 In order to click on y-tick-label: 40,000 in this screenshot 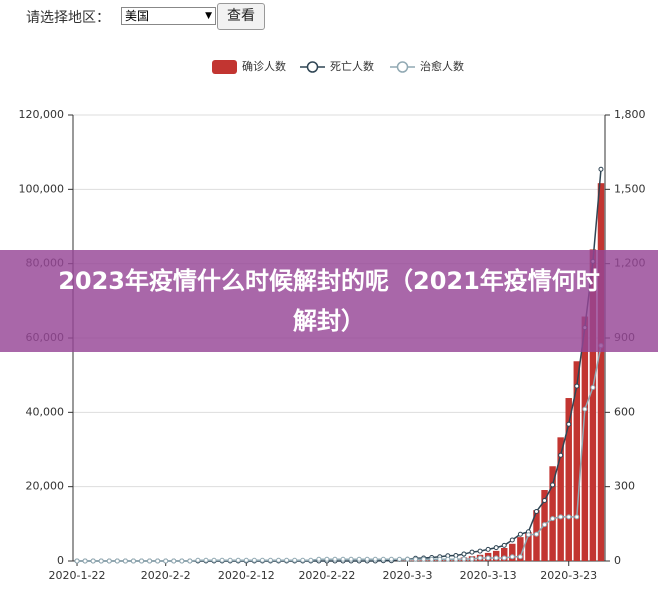, I will do `click(45, 411)`.